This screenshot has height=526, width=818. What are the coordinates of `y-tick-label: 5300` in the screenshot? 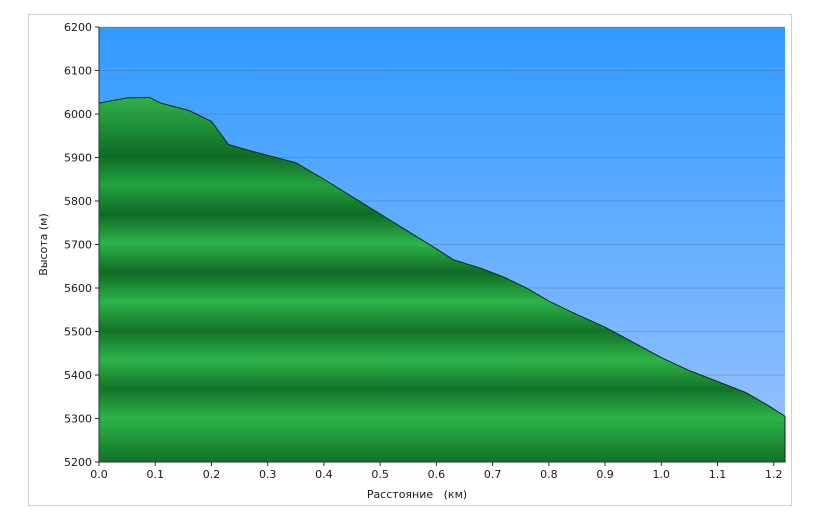 It's located at (78, 419).